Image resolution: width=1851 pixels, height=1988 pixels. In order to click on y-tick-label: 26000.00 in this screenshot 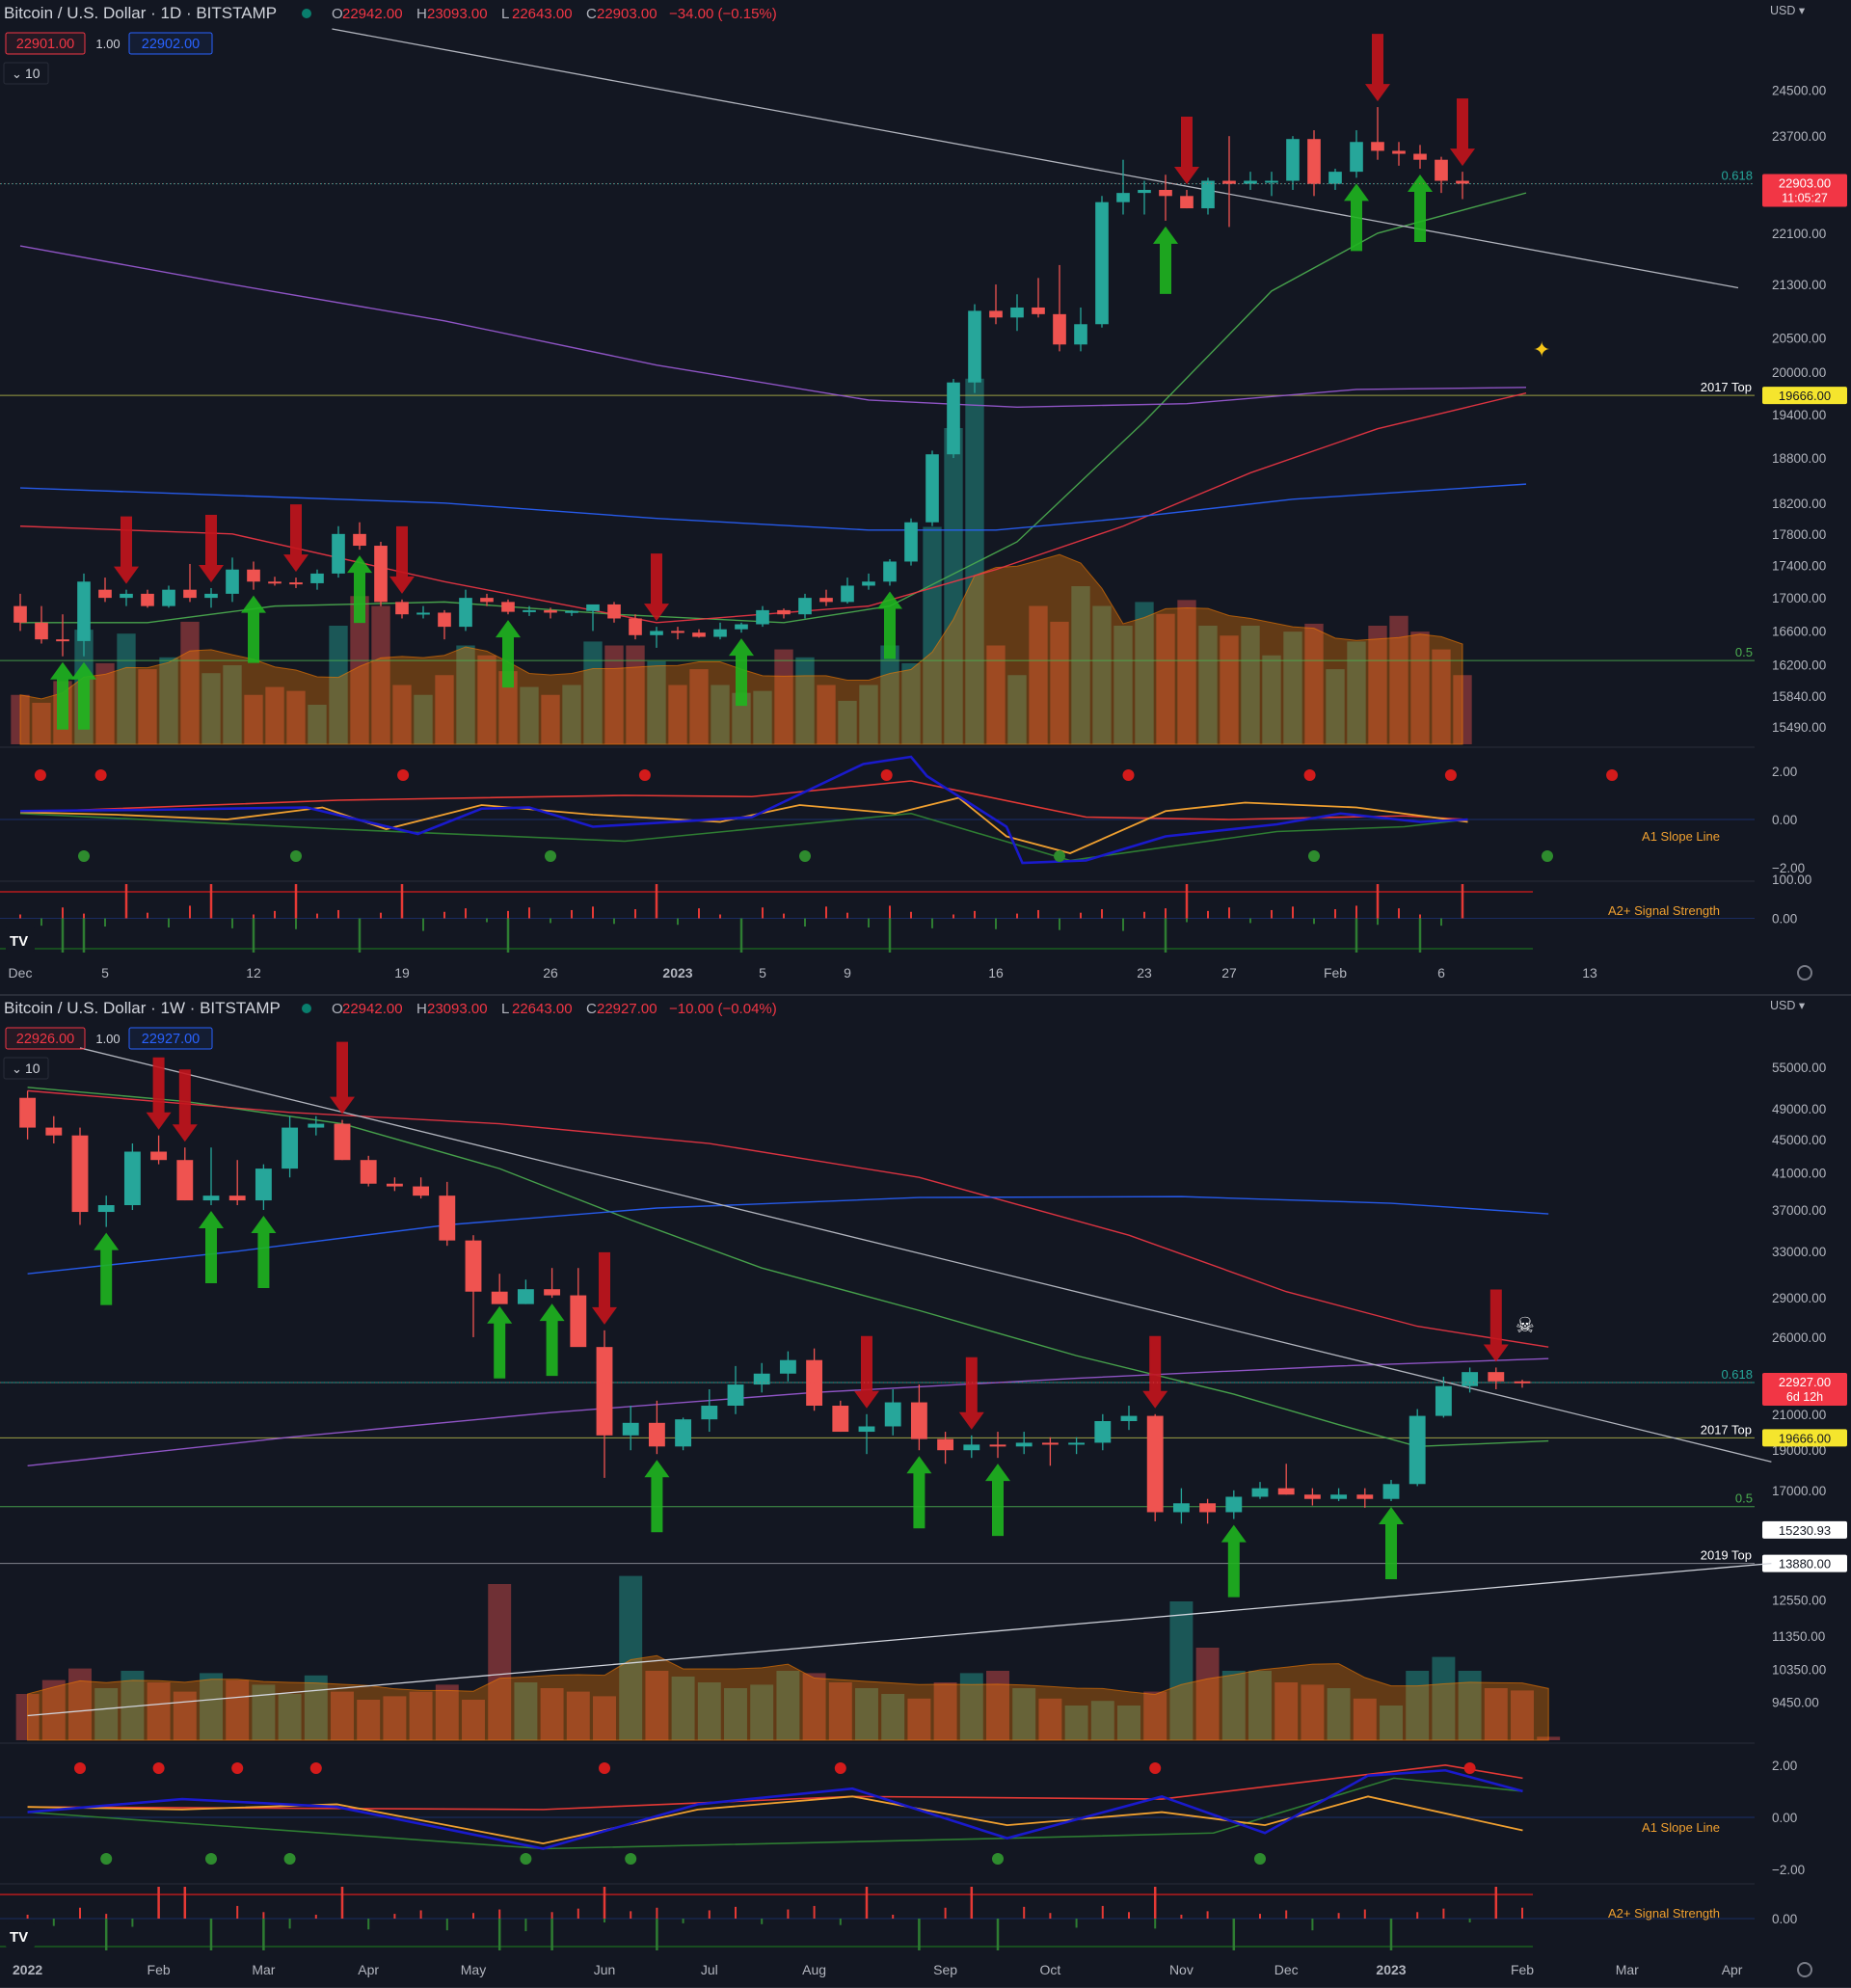, I will do `click(1799, 1338)`.